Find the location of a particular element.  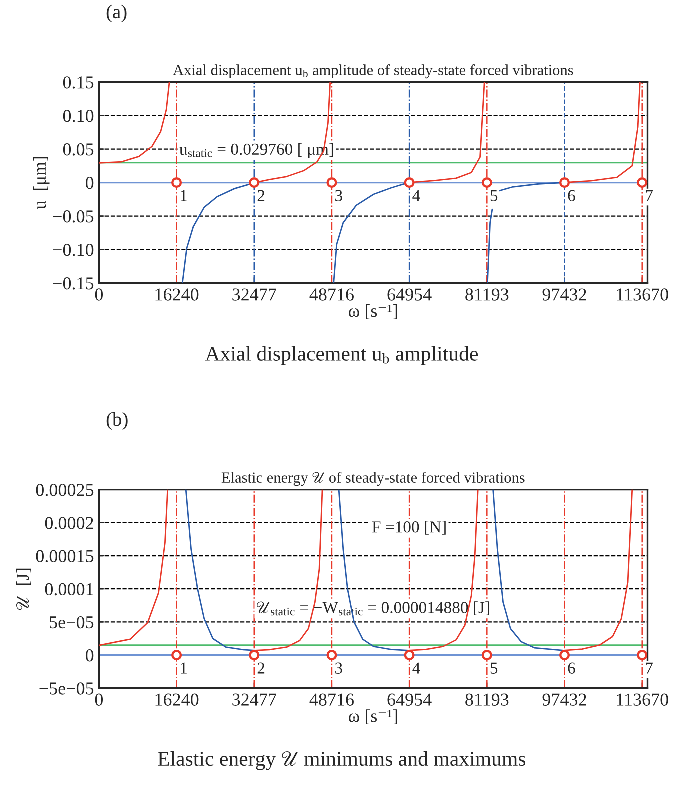

y-tick-label: 0.10 is located at coordinates (78, 116).